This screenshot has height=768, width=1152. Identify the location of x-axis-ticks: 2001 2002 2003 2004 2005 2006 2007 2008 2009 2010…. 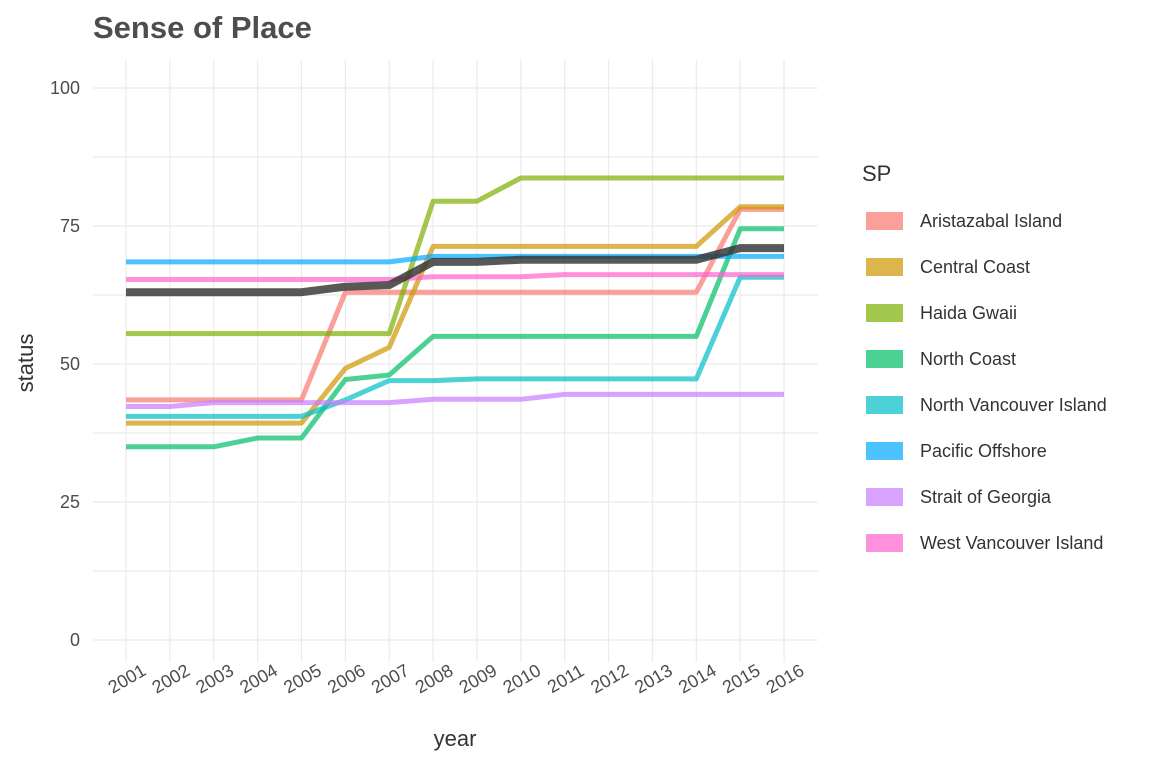
(456, 678).